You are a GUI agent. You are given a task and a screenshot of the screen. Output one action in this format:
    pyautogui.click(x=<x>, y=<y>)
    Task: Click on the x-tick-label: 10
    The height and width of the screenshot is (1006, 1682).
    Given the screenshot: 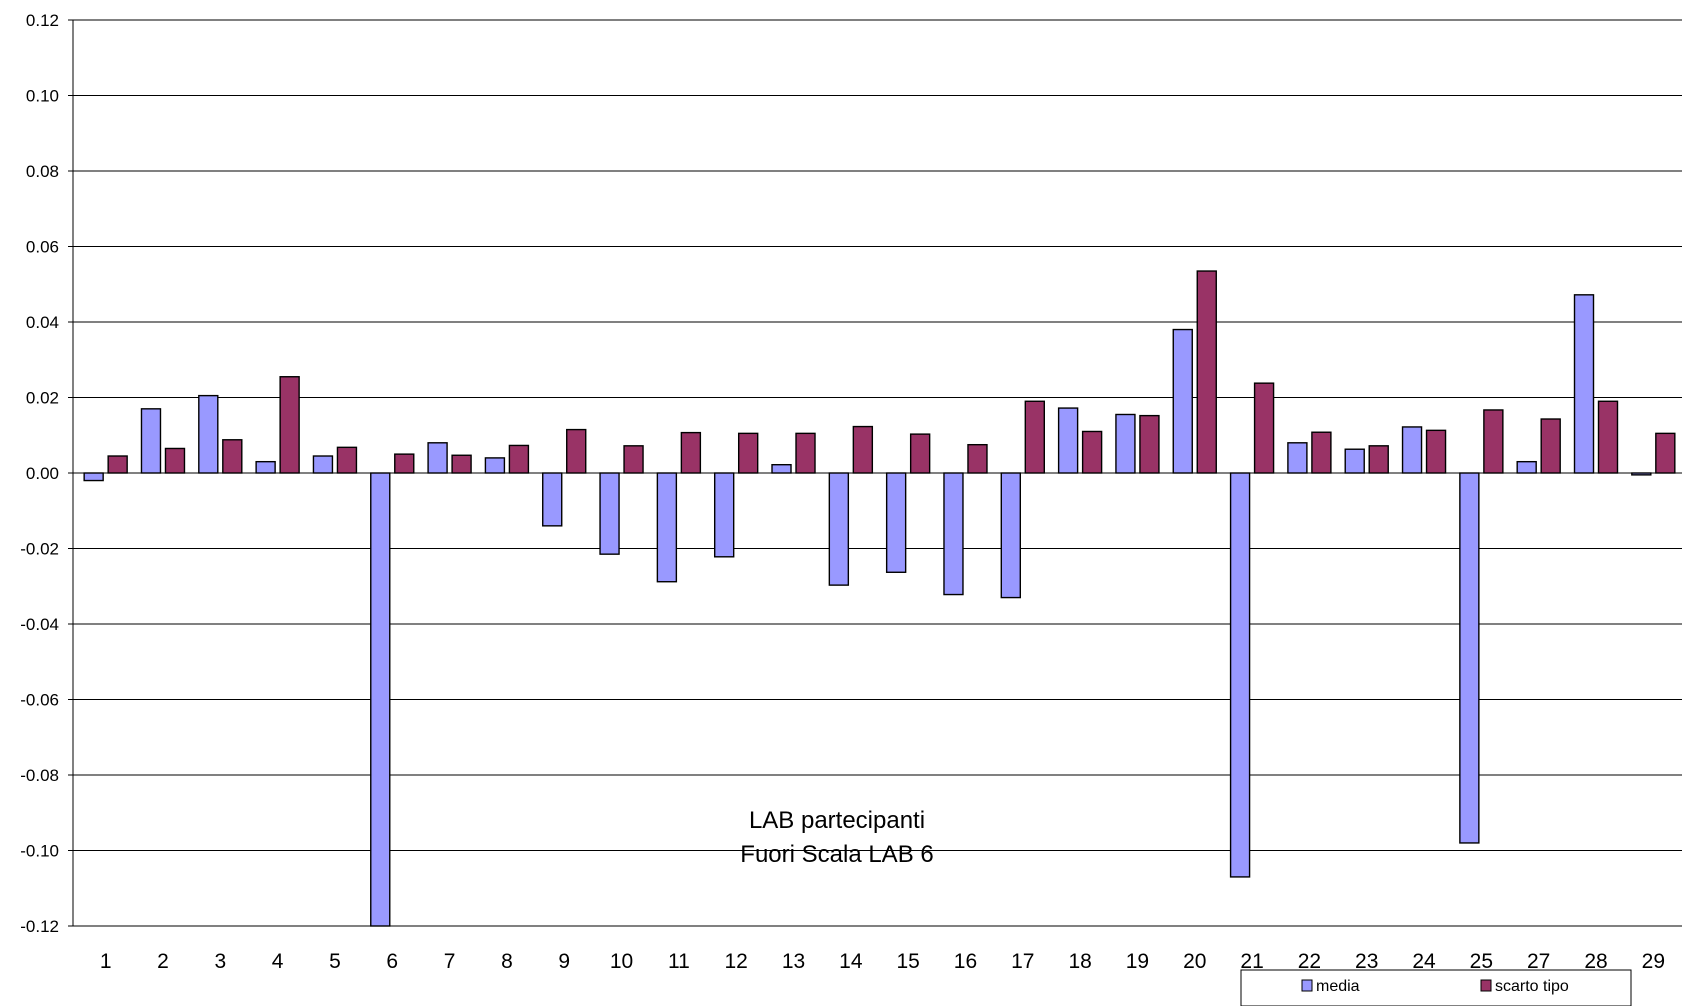 What is the action you would take?
    pyautogui.click(x=621, y=961)
    